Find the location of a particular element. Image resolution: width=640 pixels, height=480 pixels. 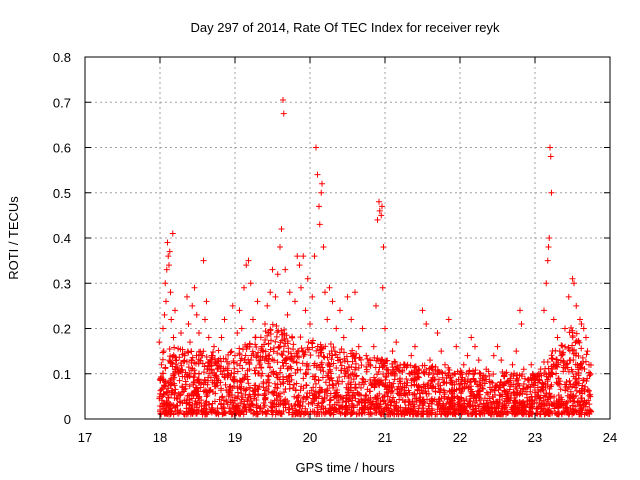

x-tick-label: 18 is located at coordinates (160, 437).